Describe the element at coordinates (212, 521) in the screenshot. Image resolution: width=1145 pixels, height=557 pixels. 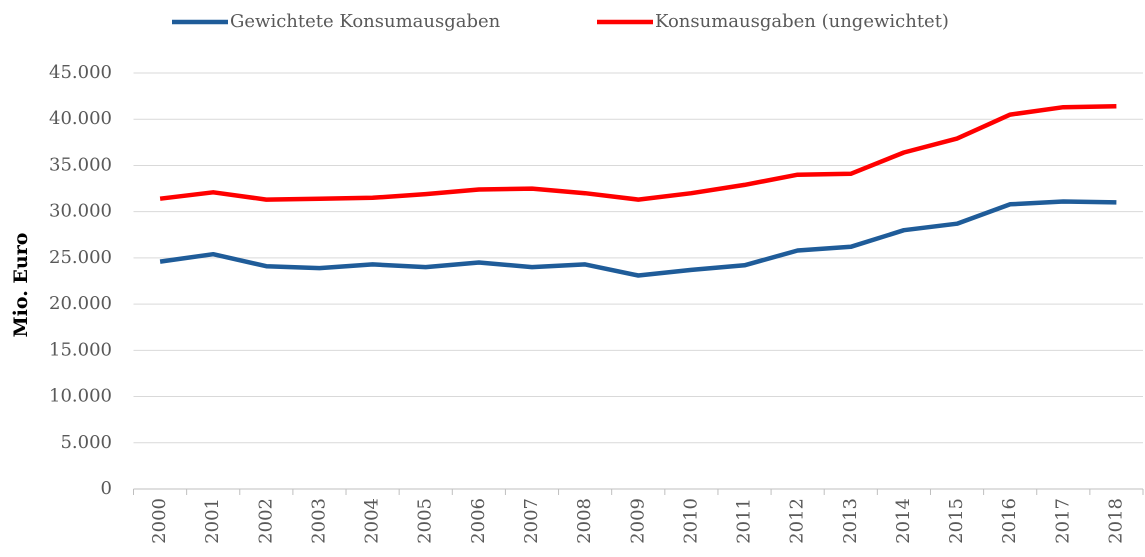
I see `x-tick-label: 2001` at that location.